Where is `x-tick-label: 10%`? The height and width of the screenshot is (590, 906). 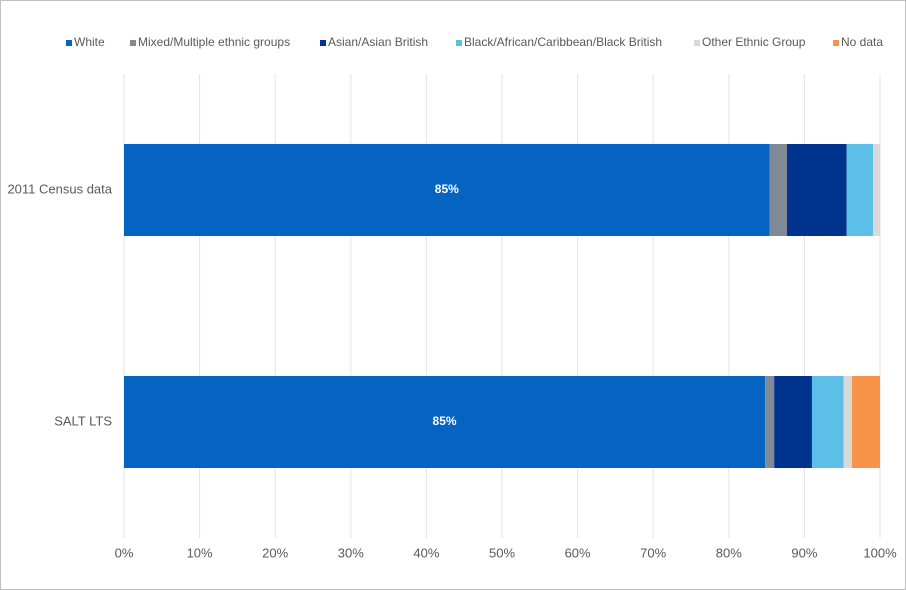
x-tick-label: 10% is located at coordinates (200, 552).